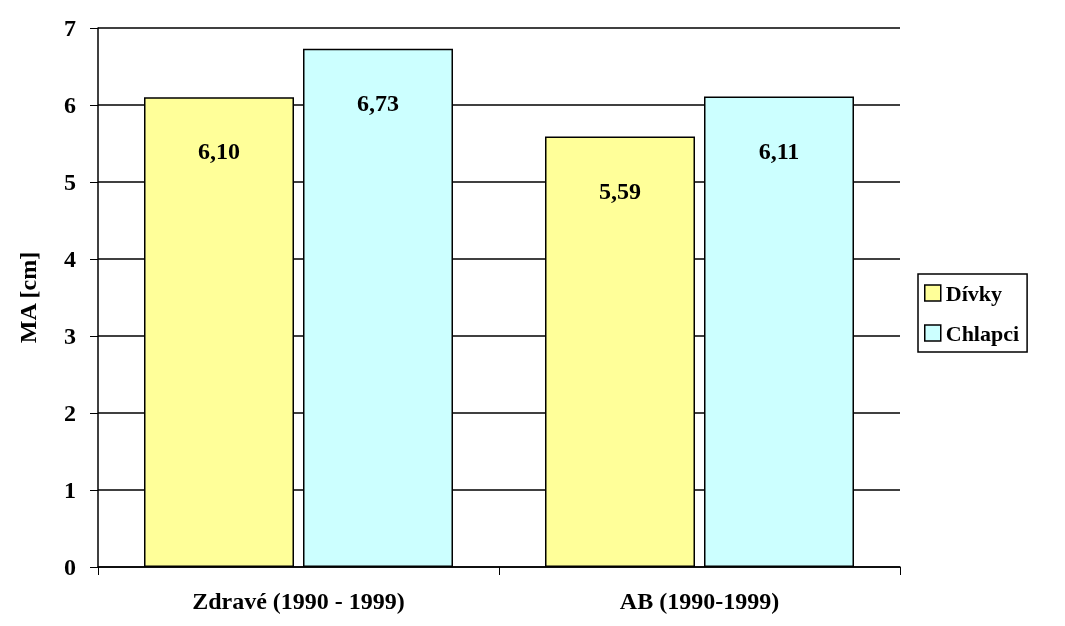 The image size is (1065, 626). I want to click on data-label: 6,73, so click(378, 102).